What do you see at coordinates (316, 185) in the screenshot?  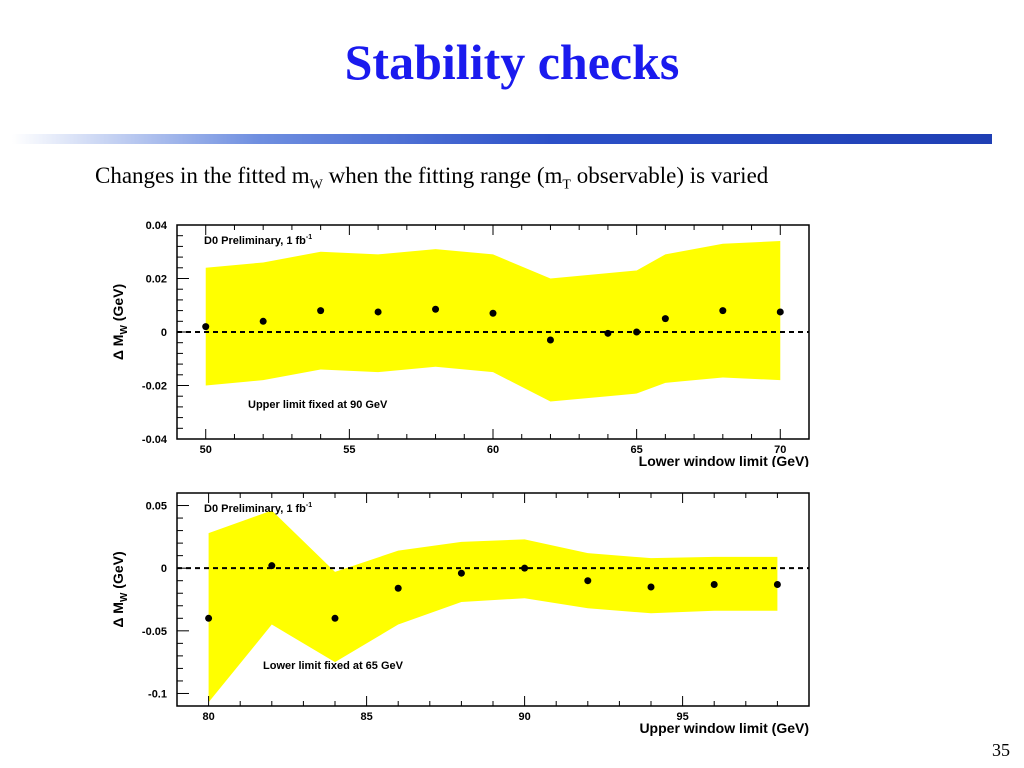 I see `subtitle-subscript-w: W` at bounding box center [316, 185].